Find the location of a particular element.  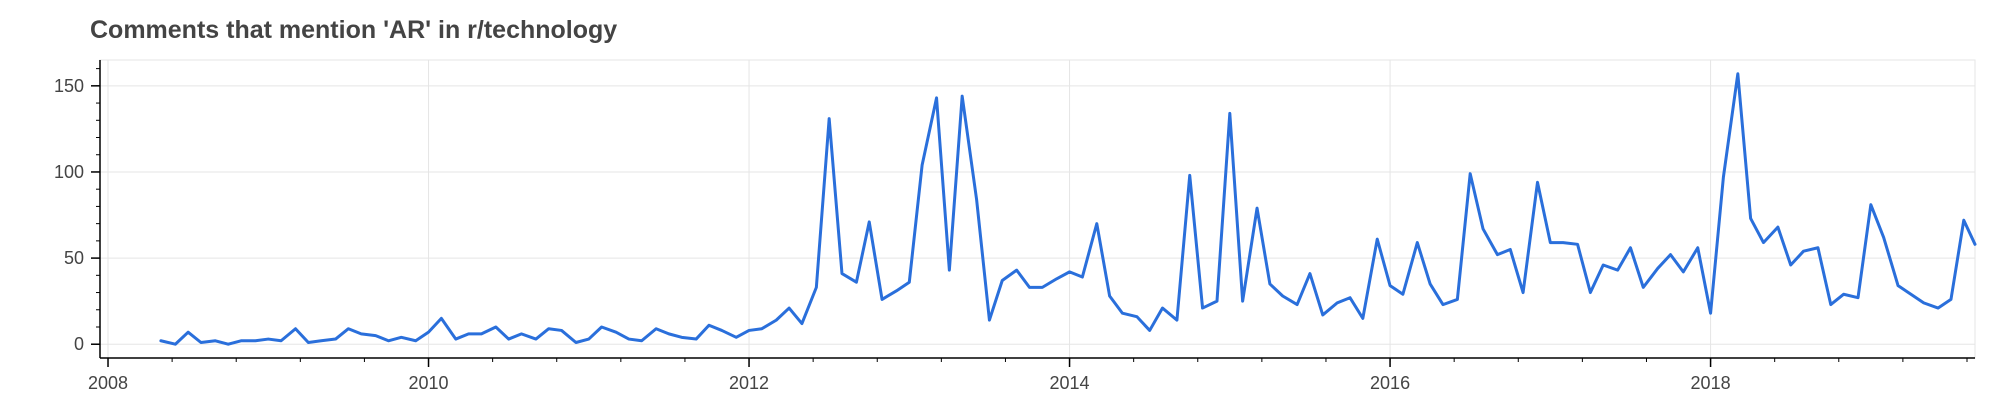

x-tick-label: 2010 is located at coordinates (429, 383).